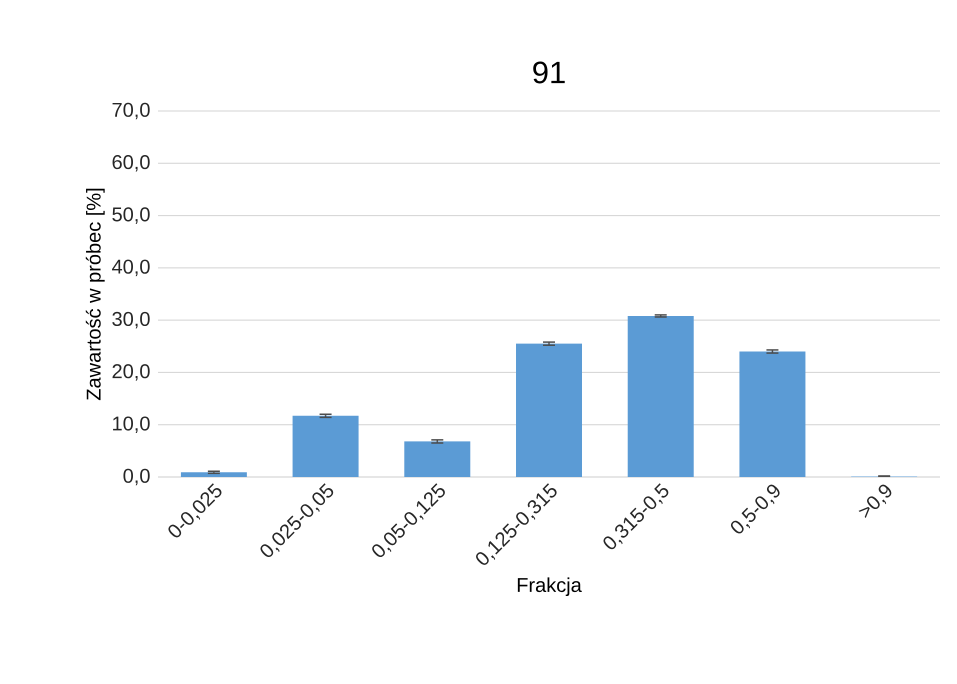 Image resolution: width=957 pixels, height=684 pixels. What do you see at coordinates (131, 320) in the screenshot?
I see `y-tick-label: 30,0` at bounding box center [131, 320].